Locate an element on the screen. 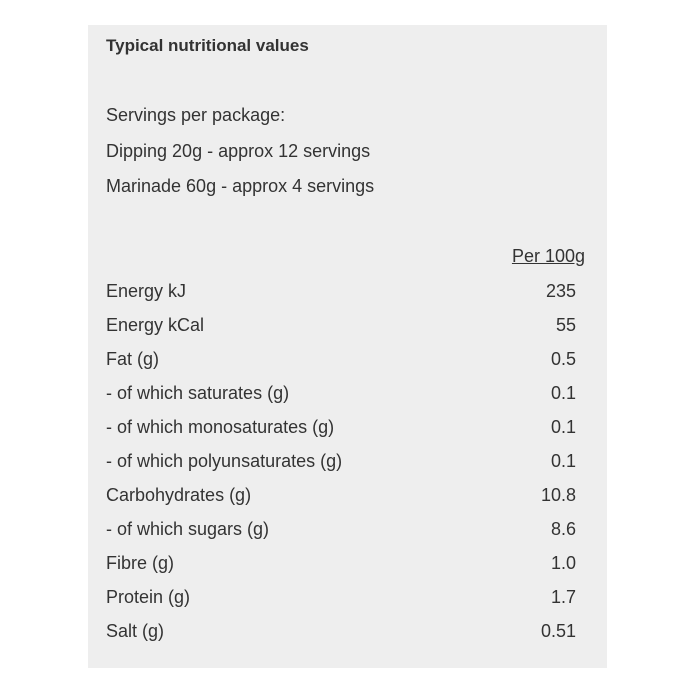 Image resolution: width=700 pixels, height=700 pixels. servings-heading: Servings per package: is located at coordinates (196, 115).